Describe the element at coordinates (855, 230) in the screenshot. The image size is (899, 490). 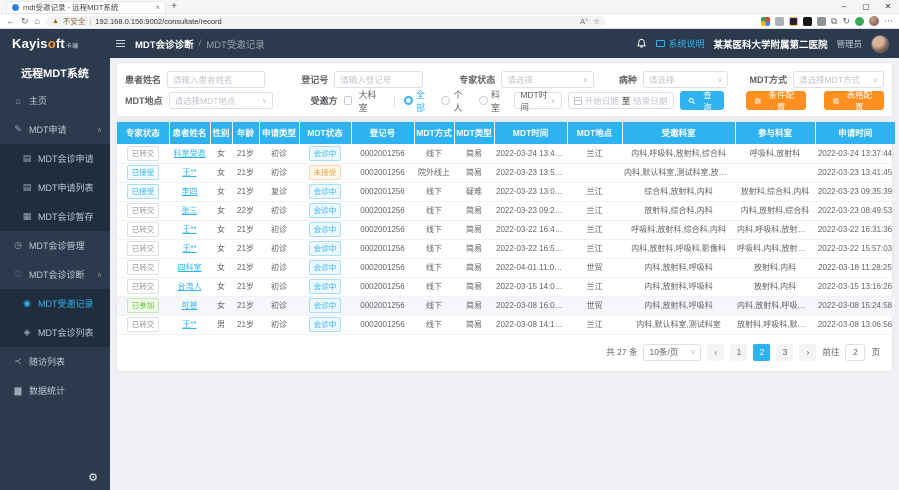
I see `apply-time-cell: 2022-03-22 16:31:36` at that location.